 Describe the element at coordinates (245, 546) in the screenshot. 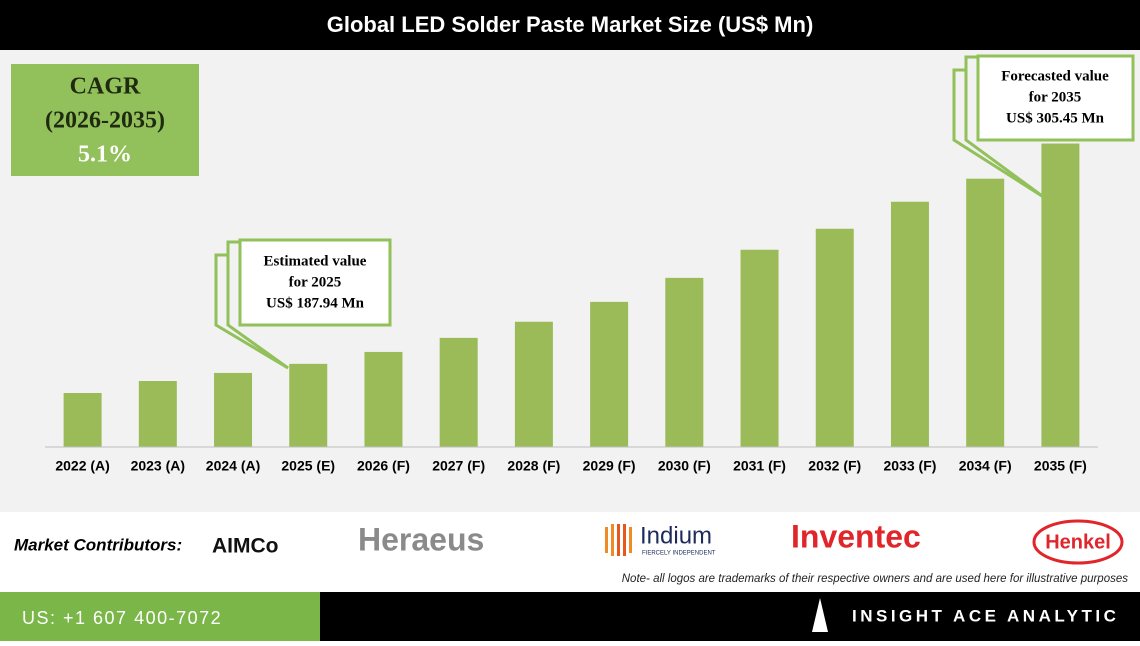

I see `logo: AIMCo` at that location.